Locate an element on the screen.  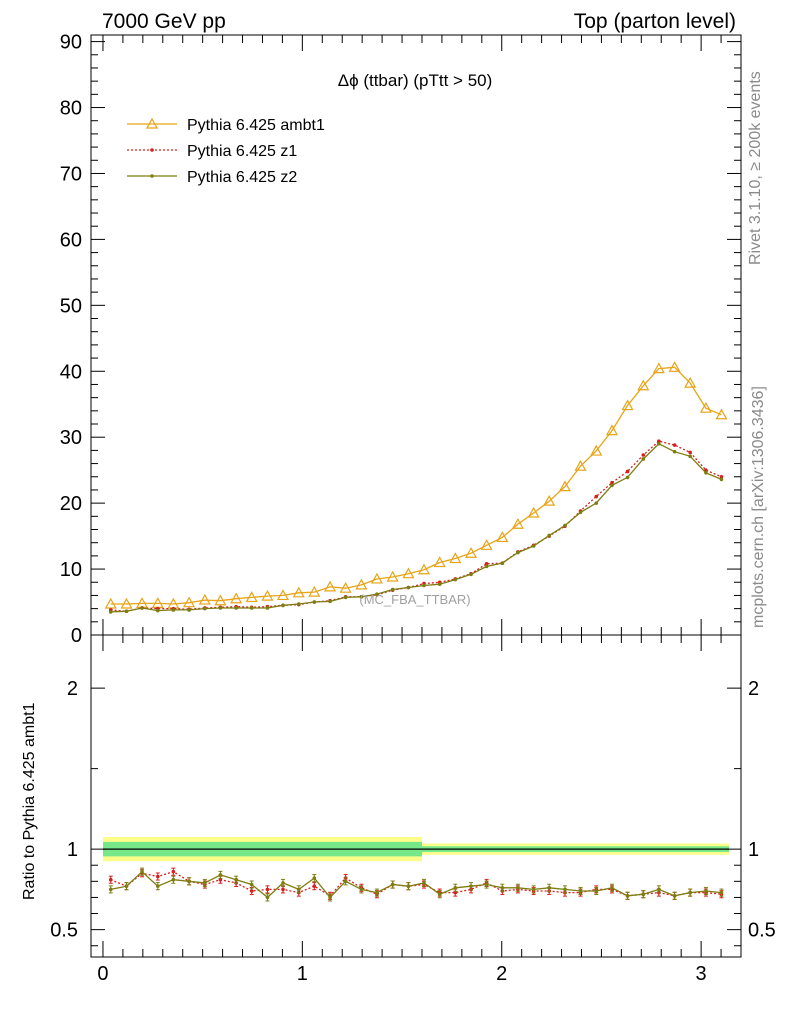
legend-entry: Pythia 6.425 z2 is located at coordinates (242, 177).